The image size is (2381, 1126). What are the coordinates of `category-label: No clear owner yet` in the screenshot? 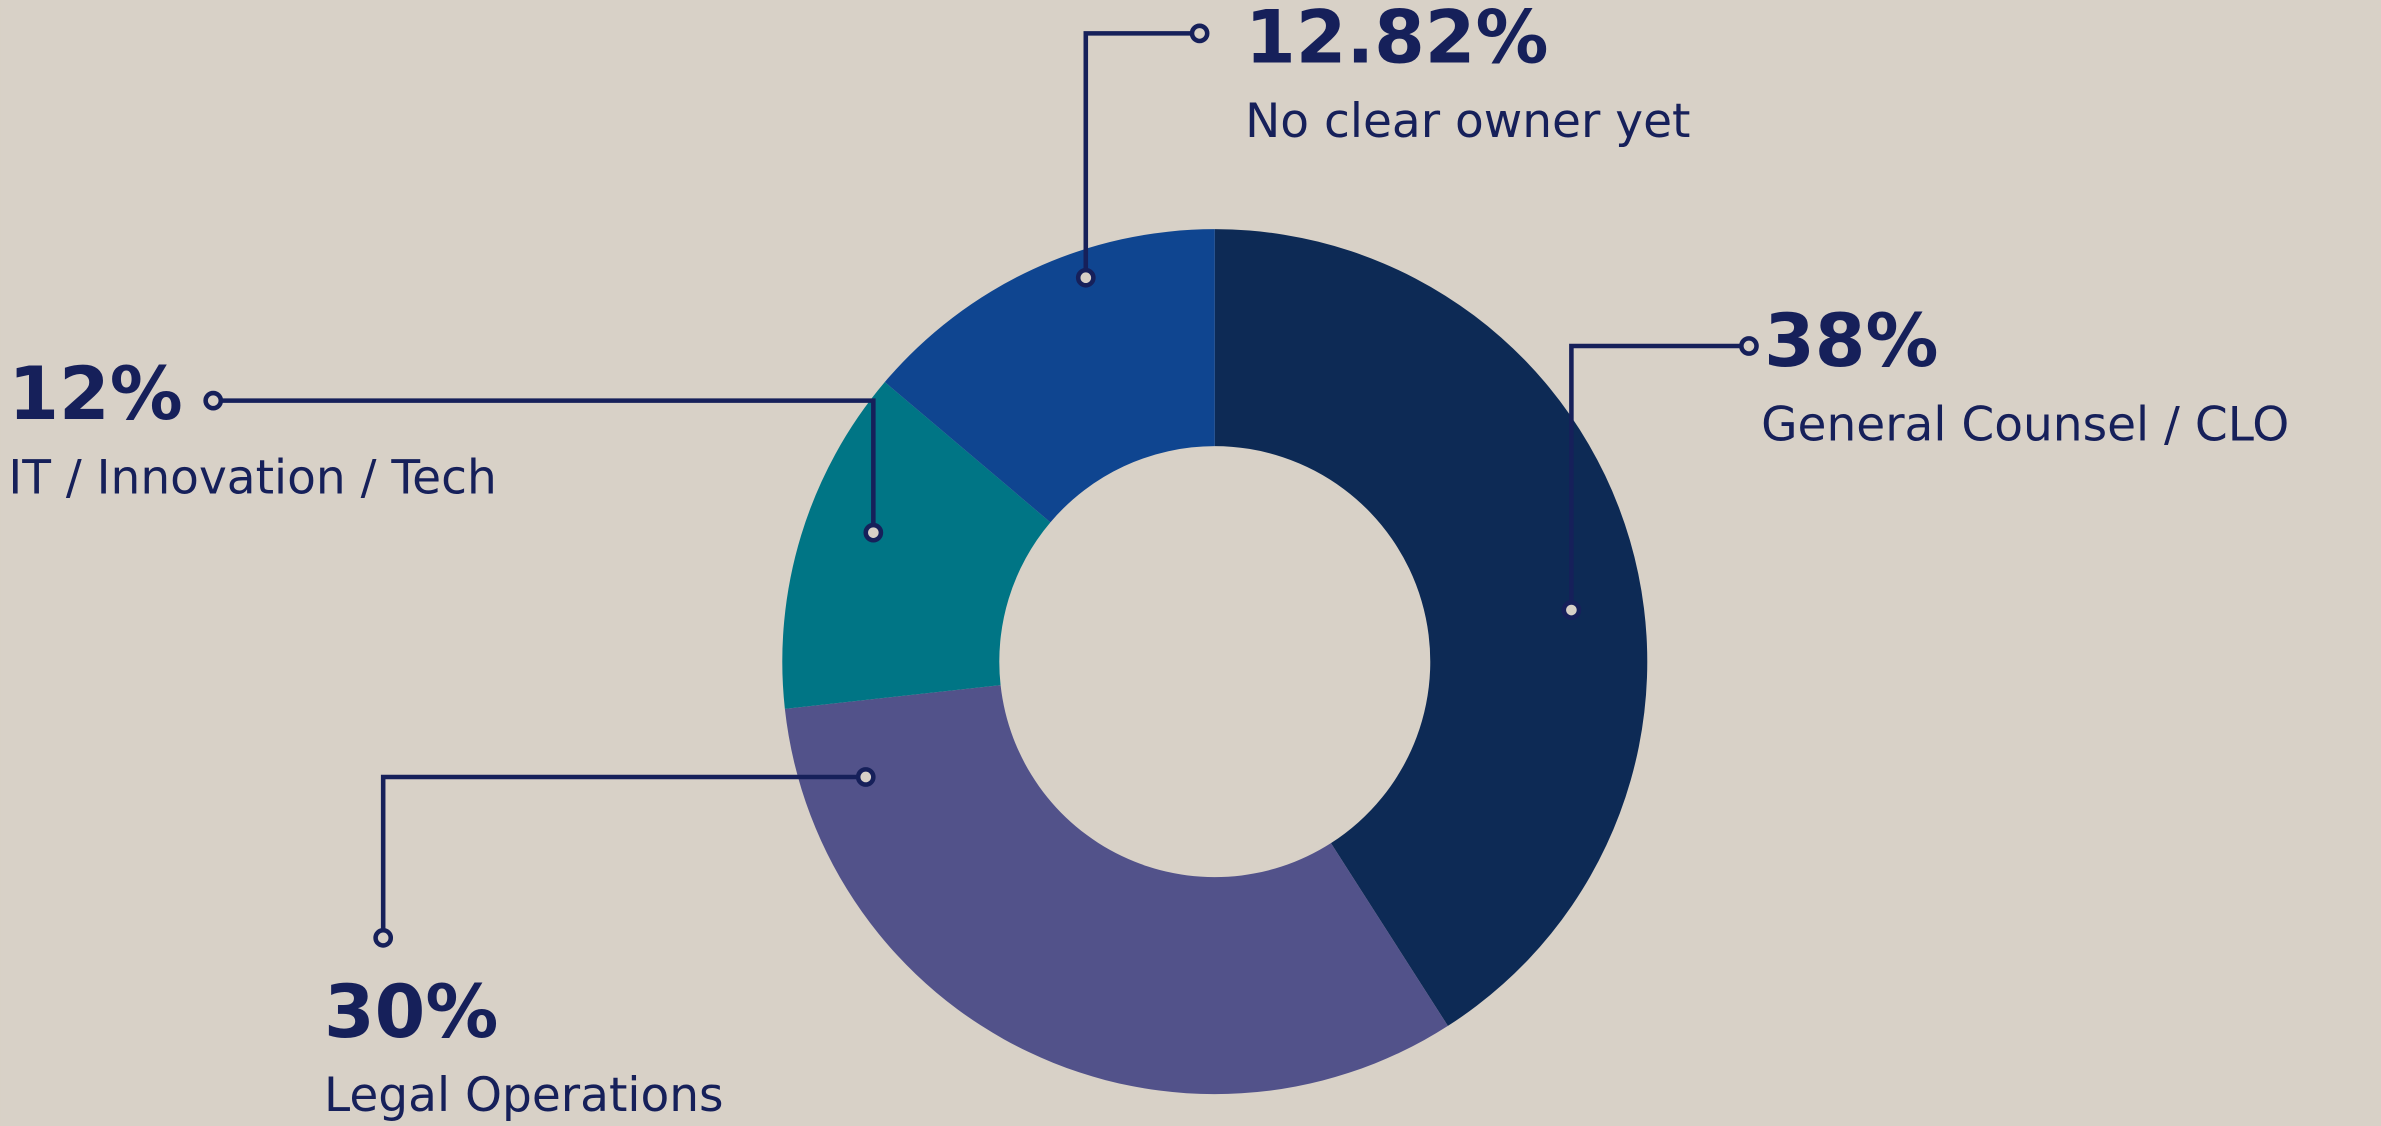 It's located at (1467, 121).